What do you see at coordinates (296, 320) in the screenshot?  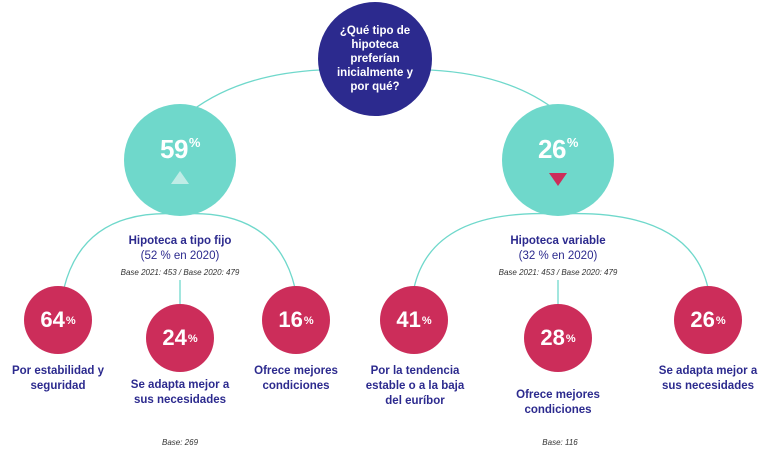 I see `fixed-reason-3-circle: 16%` at bounding box center [296, 320].